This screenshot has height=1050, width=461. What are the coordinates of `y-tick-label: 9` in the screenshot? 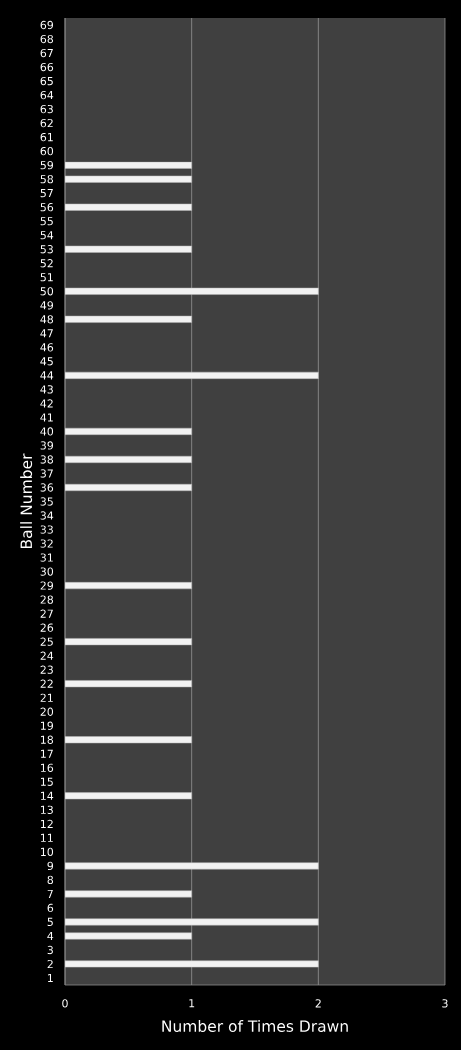 It's located at (50, 866).